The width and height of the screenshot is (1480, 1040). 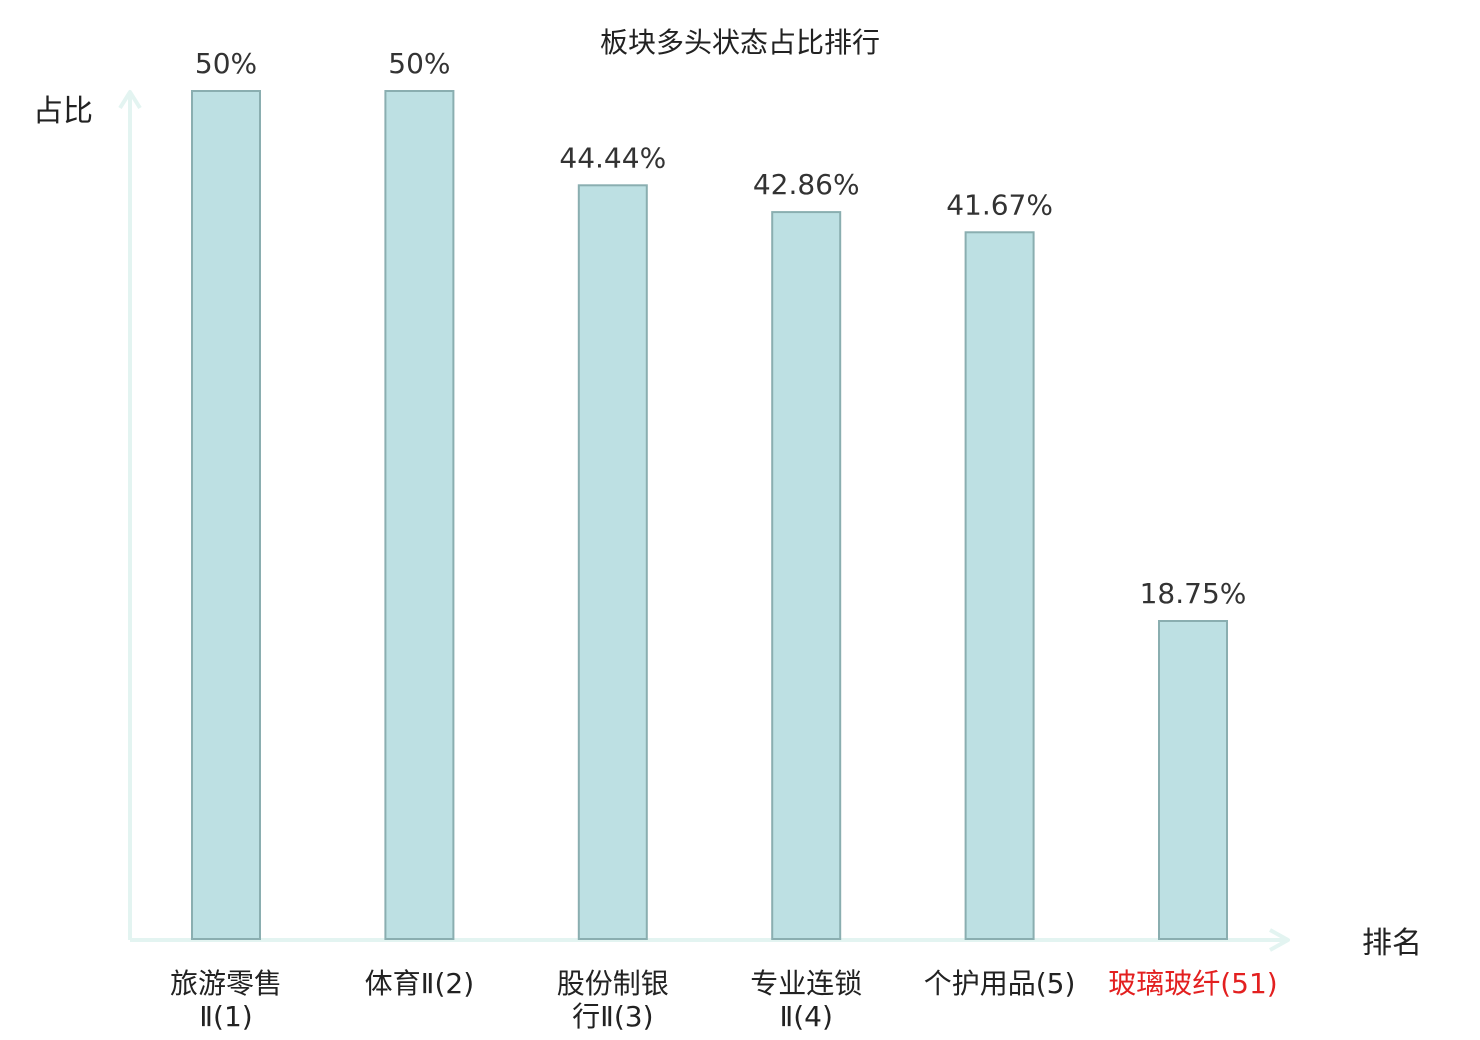 I want to click on value-label-0: 50%, so click(x=226, y=63).